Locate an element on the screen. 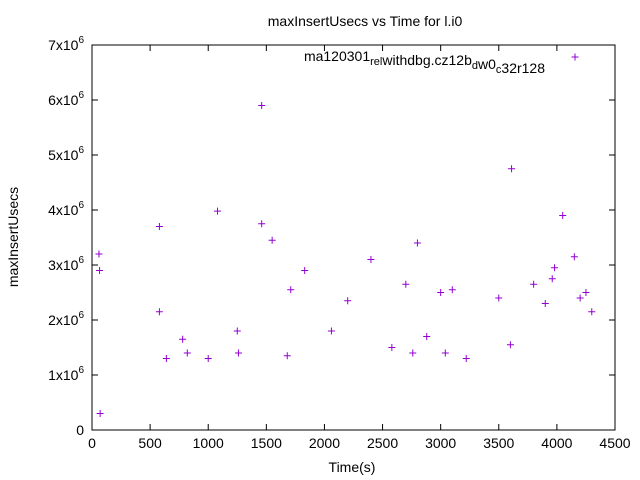 The height and width of the screenshot is (480, 640). legend-marker is located at coordinates (575, 57).